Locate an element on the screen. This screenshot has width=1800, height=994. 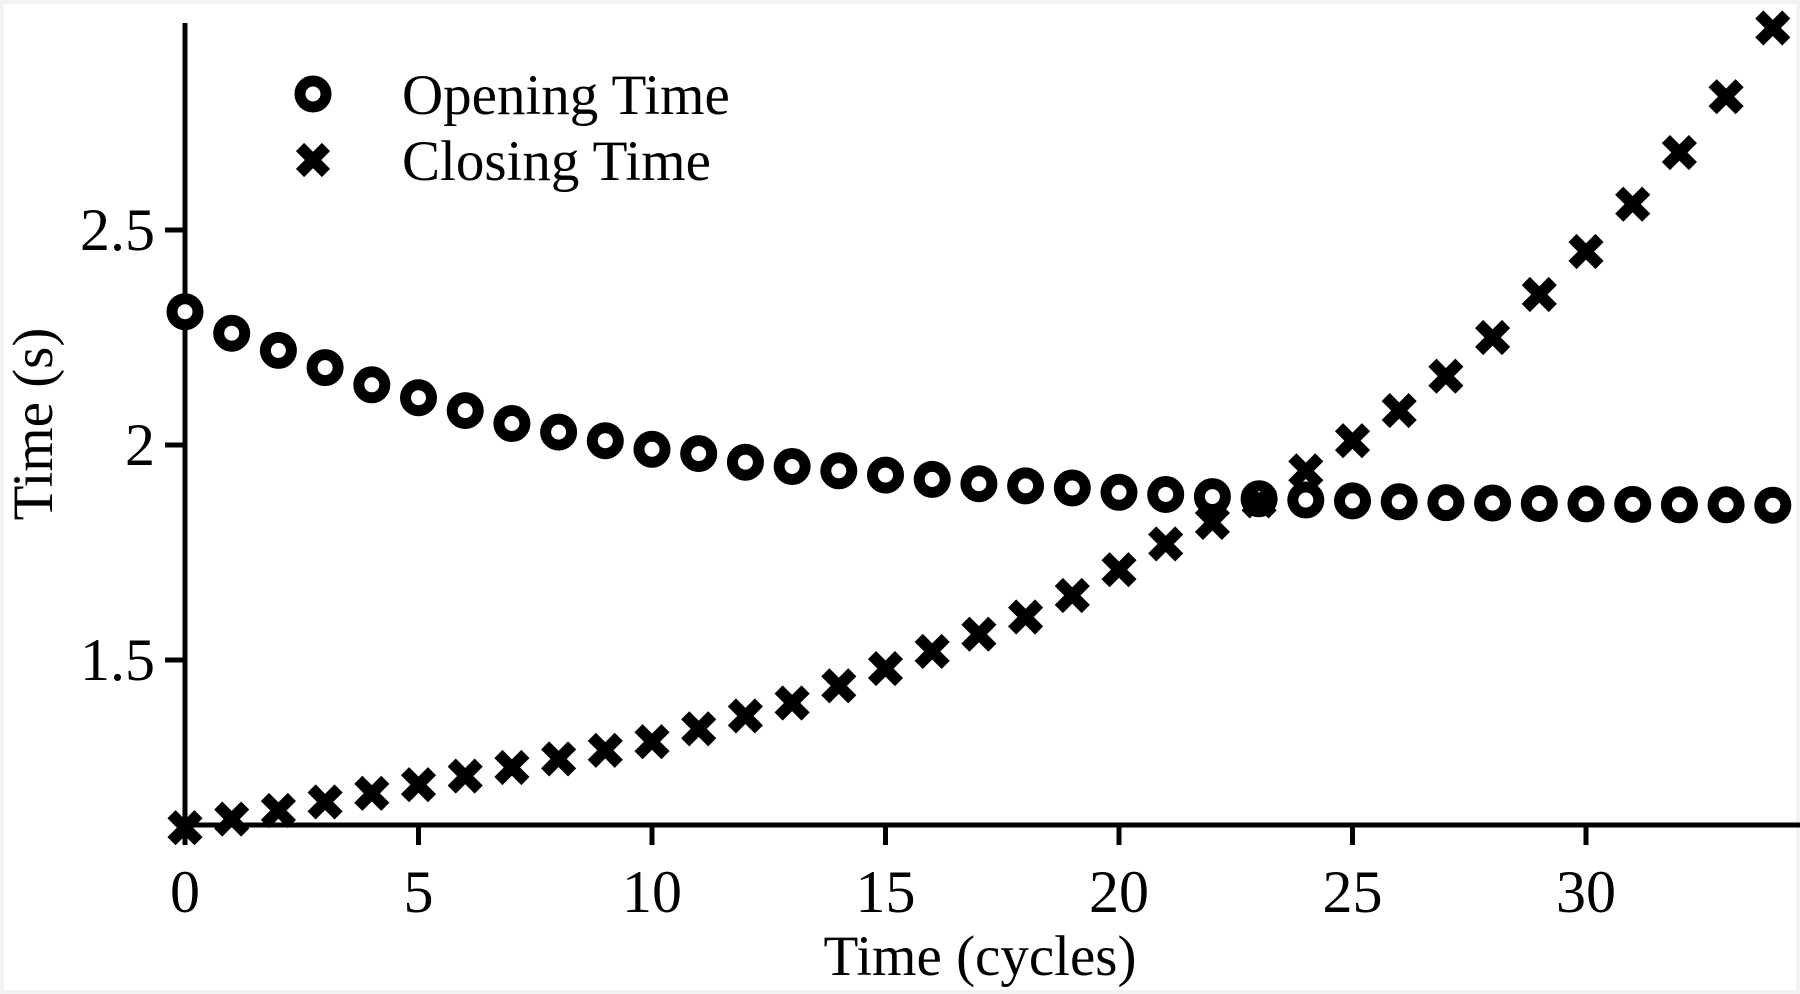
y-axis-ticks: 1.5 2 2.5 is located at coordinates (132, 445).